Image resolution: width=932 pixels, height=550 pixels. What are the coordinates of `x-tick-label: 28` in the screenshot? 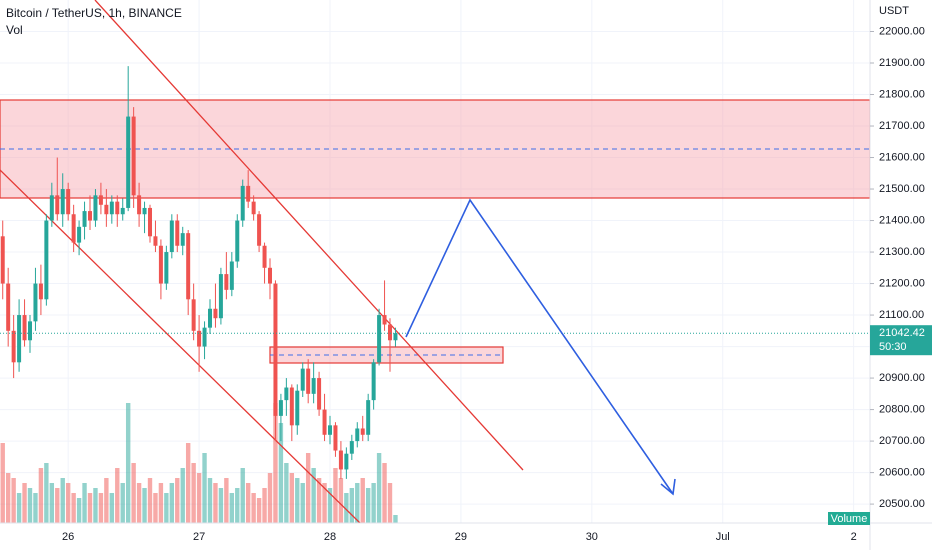 It's located at (330, 537).